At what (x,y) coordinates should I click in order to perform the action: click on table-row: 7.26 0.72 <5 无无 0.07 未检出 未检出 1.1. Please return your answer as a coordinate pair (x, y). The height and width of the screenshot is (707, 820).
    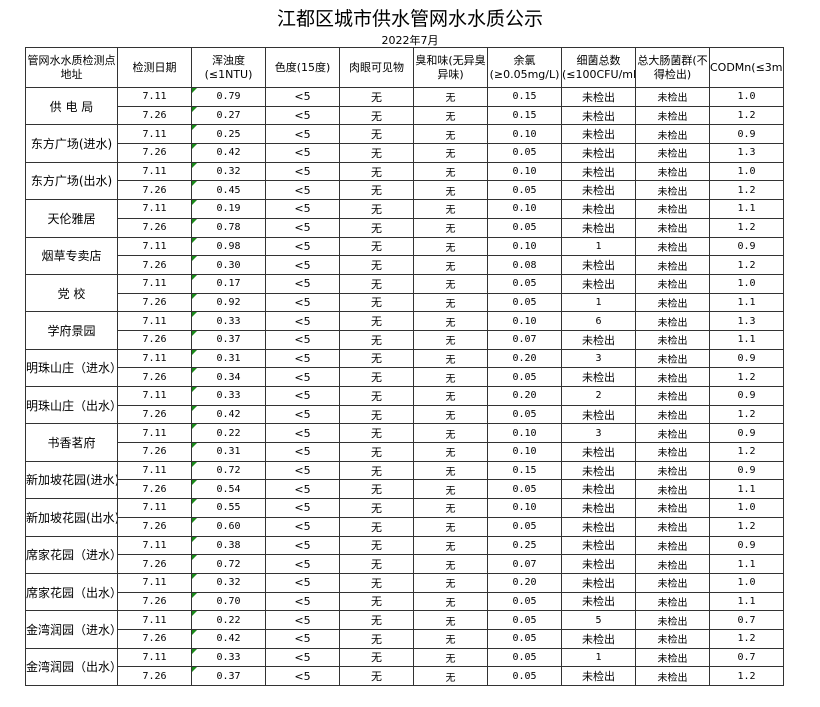
    Looking at the image, I should click on (405, 564).